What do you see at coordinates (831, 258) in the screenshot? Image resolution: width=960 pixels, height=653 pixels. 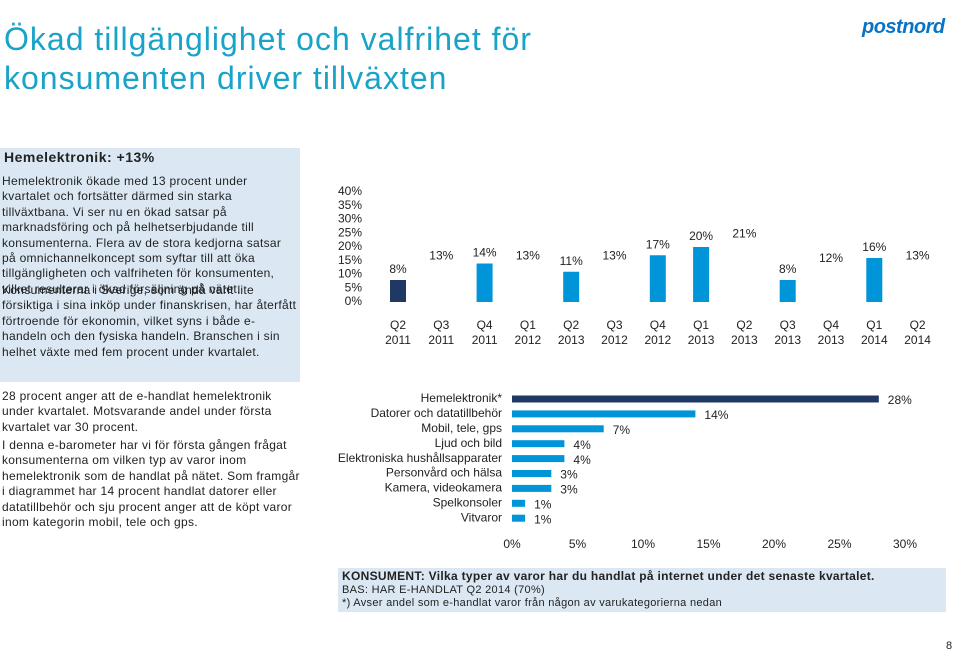 I see `value-label: 12%` at bounding box center [831, 258].